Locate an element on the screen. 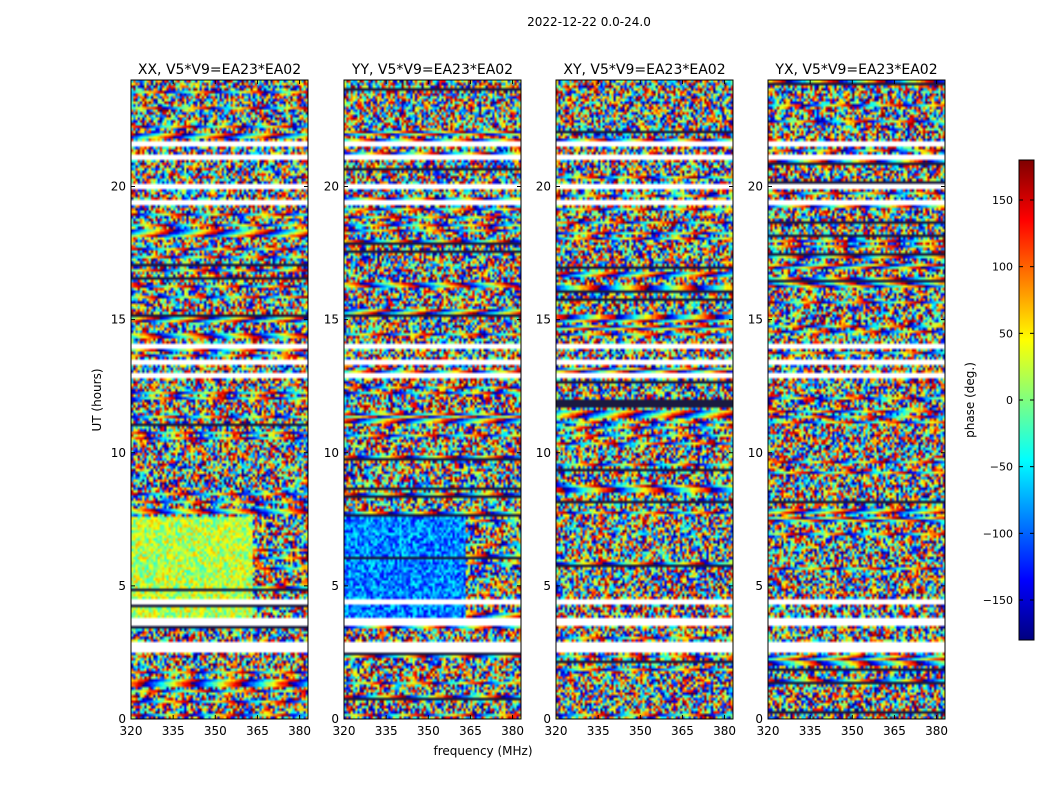 The image size is (1050, 800). colorbar-tick-label: −50 is located at coordinates (1001, 467).